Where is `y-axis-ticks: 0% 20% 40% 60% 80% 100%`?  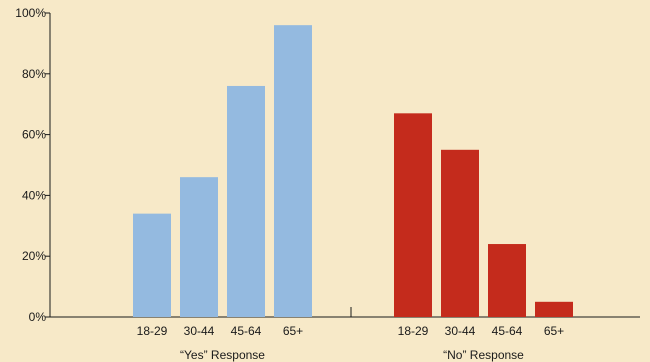 y-axis-ticks: 0% 20% 40% 60% 80% 100% is located at coordinates (32, 165).